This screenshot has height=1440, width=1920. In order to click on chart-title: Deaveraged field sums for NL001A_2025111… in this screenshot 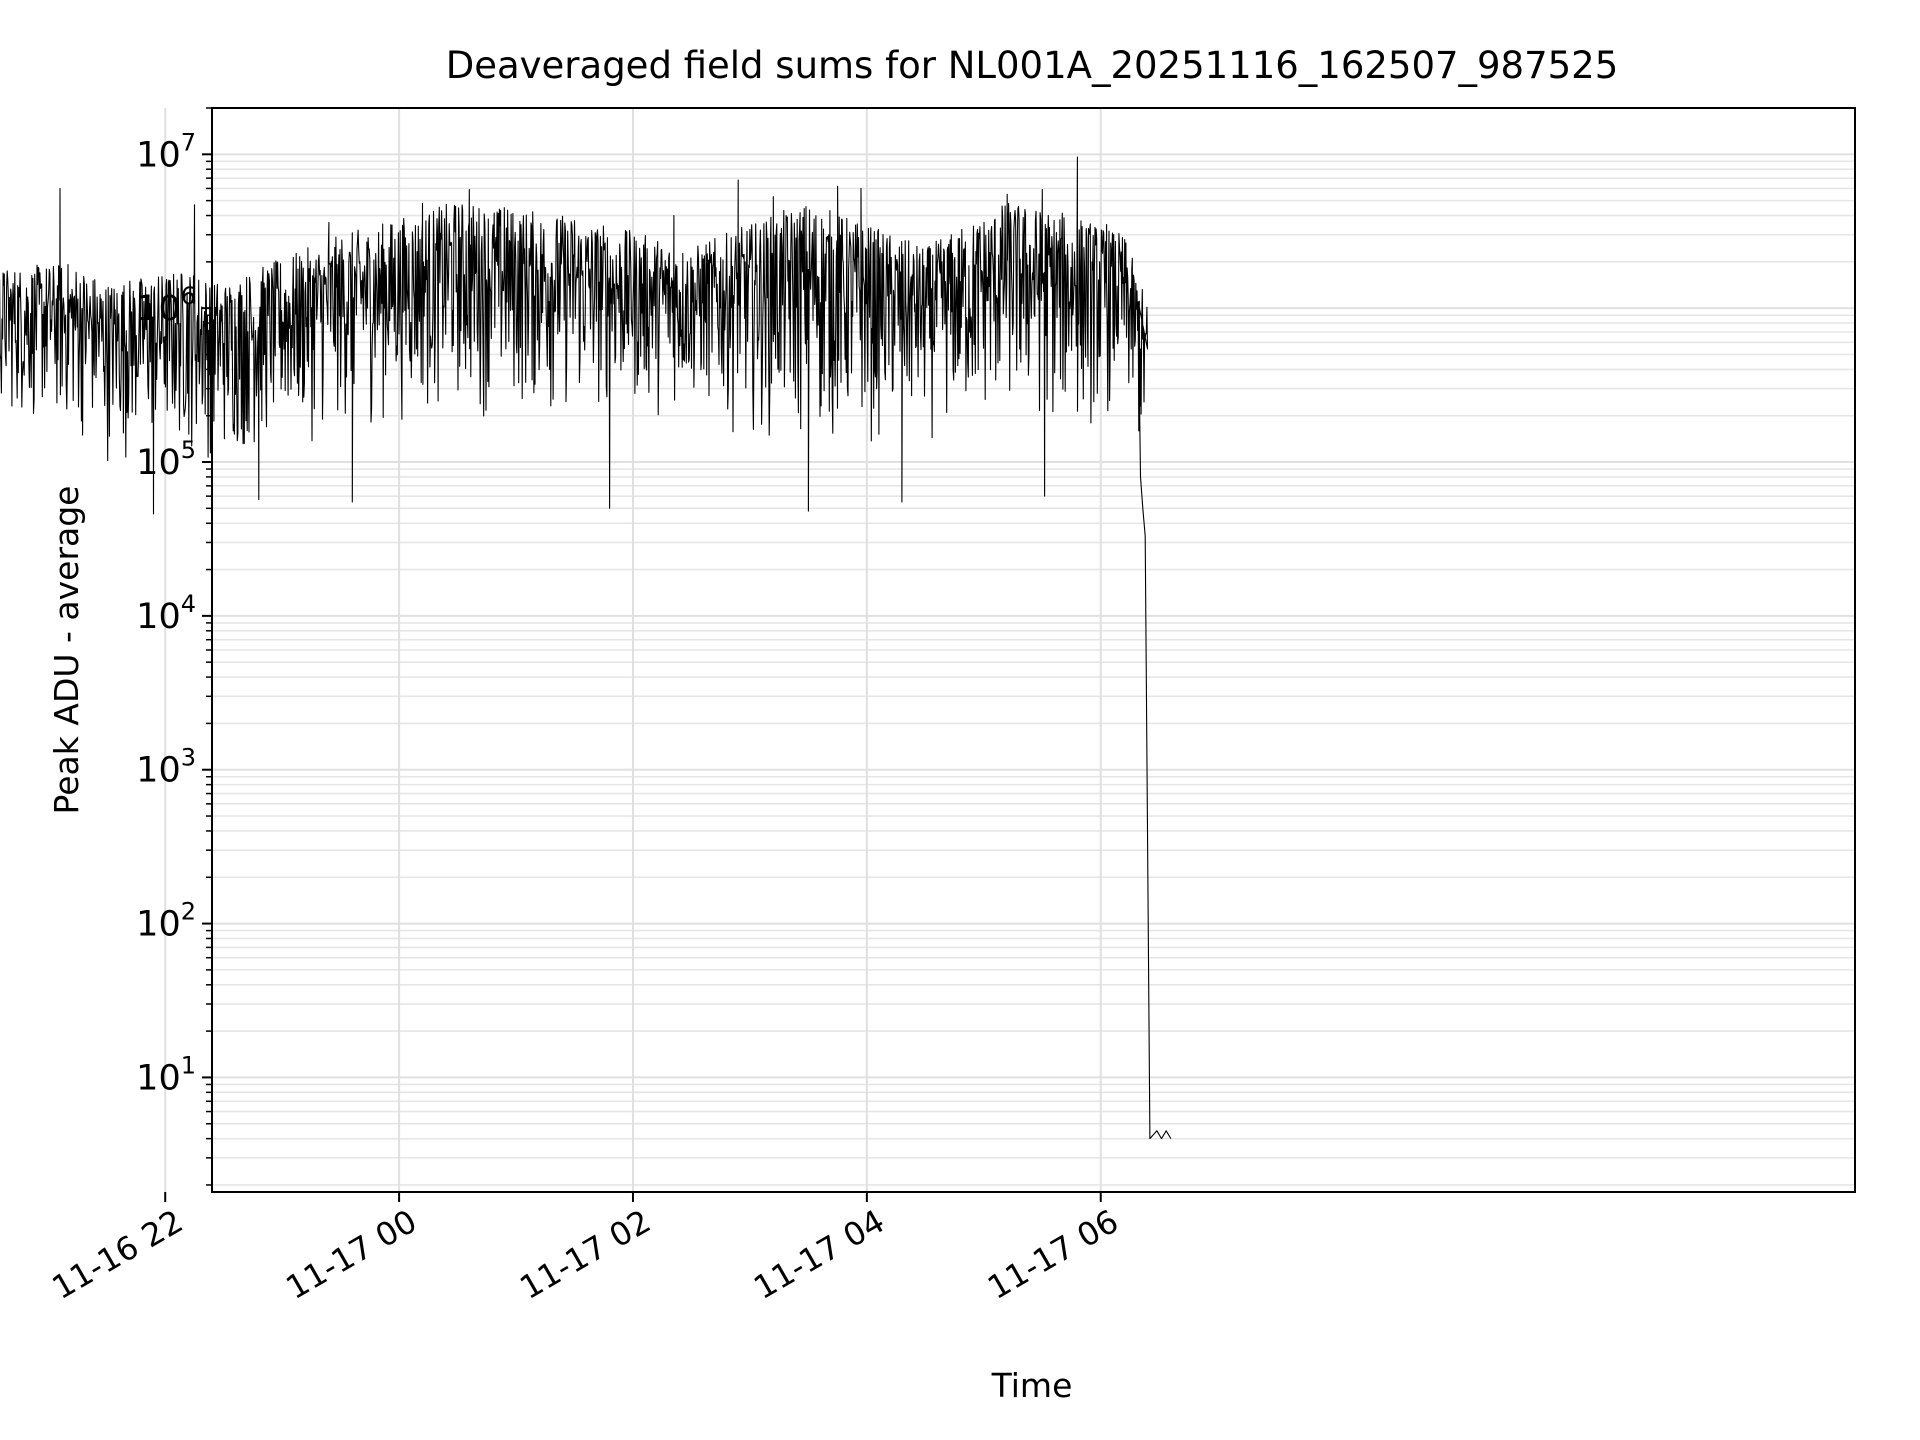, I will do `click(1032, 65)`.